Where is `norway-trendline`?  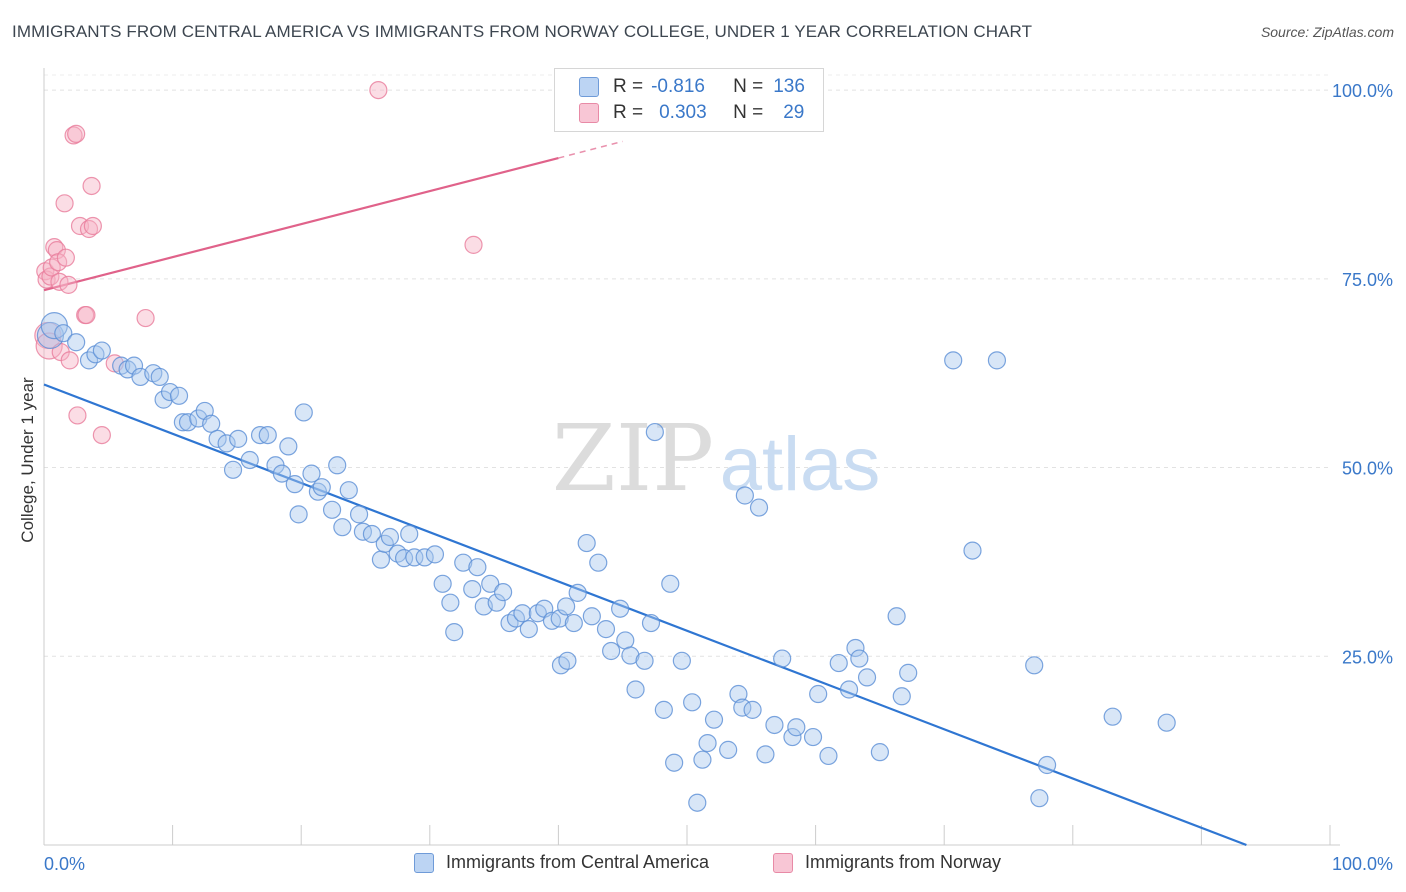
norway-trendline is located at coordinates (301, 224).